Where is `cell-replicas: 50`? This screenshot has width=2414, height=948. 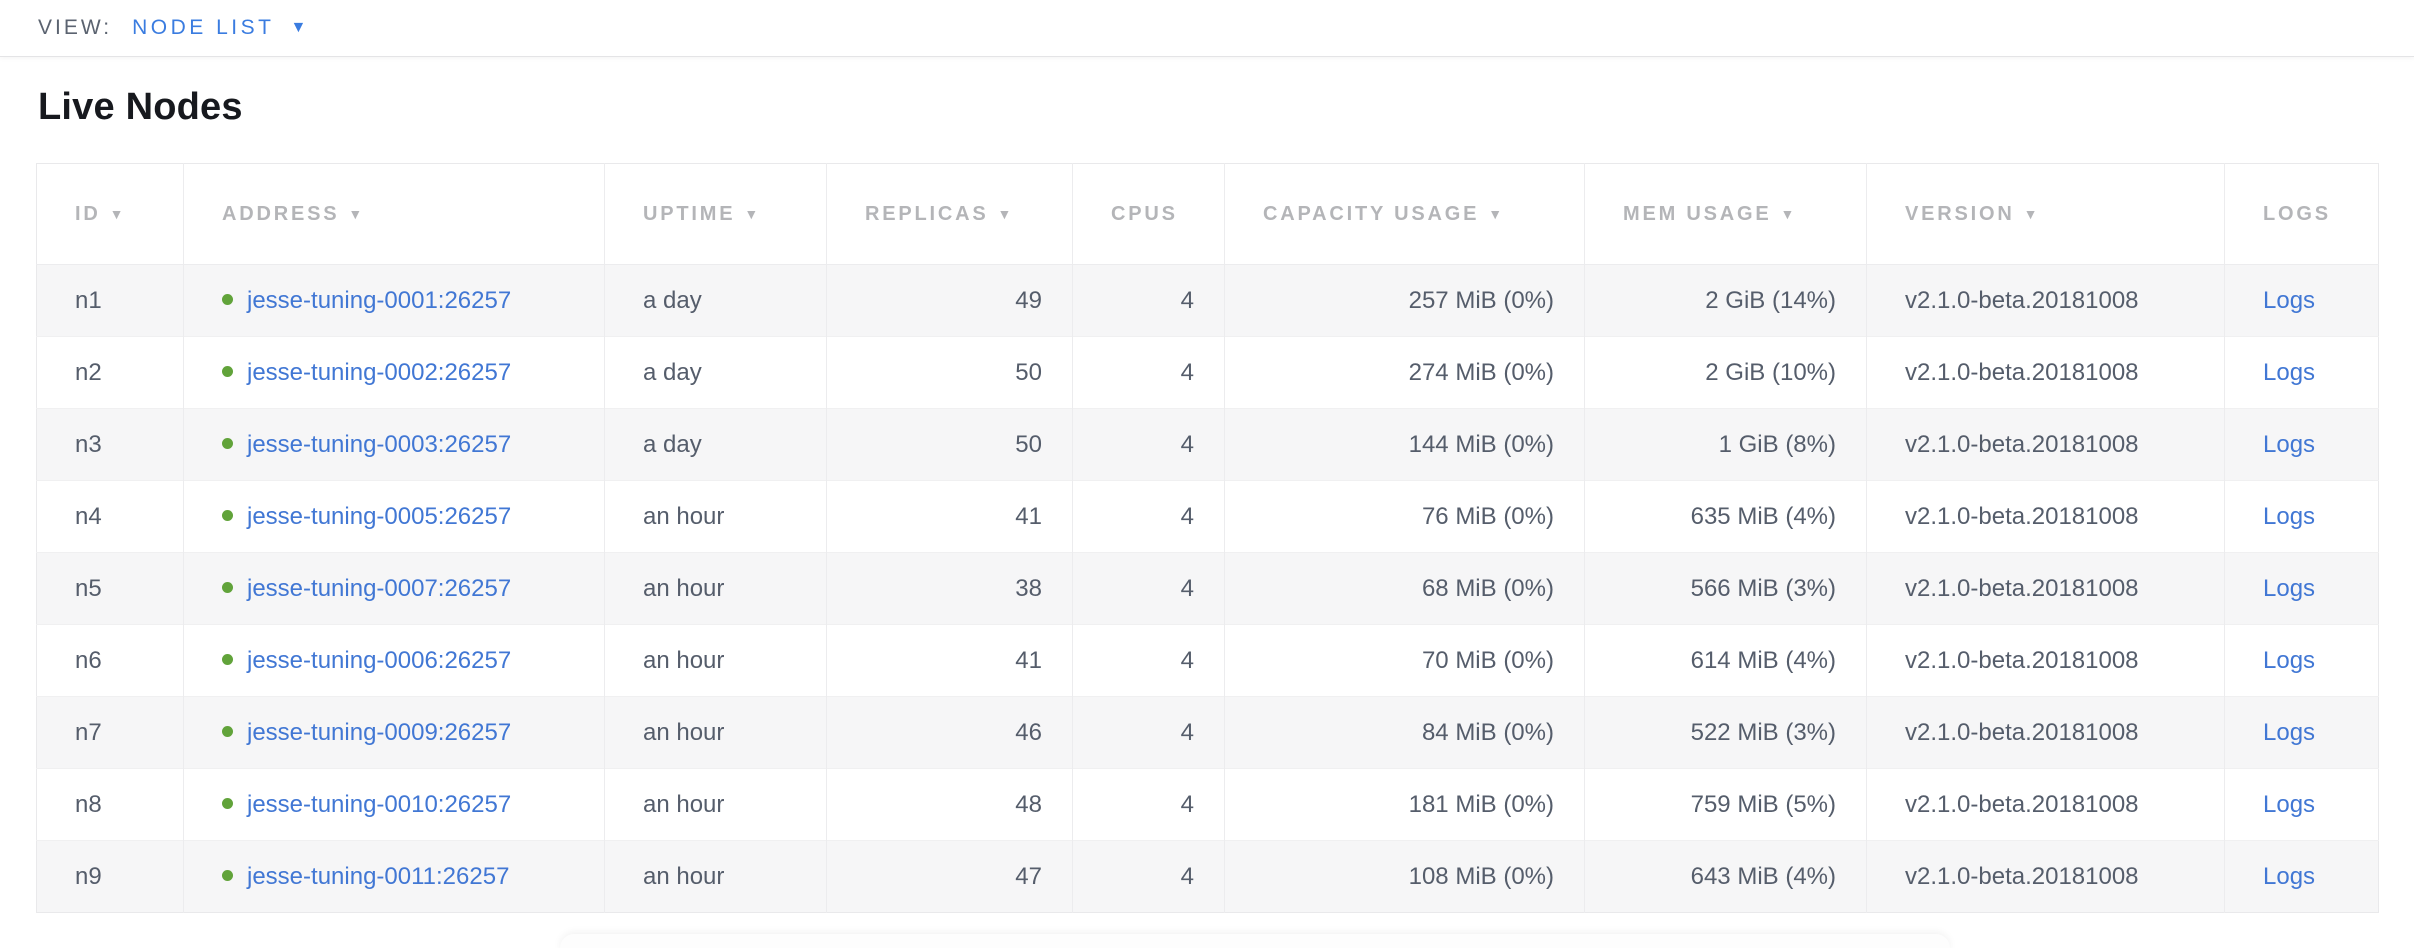 cell-replicas: 50 is located at coordinates (949, 372).